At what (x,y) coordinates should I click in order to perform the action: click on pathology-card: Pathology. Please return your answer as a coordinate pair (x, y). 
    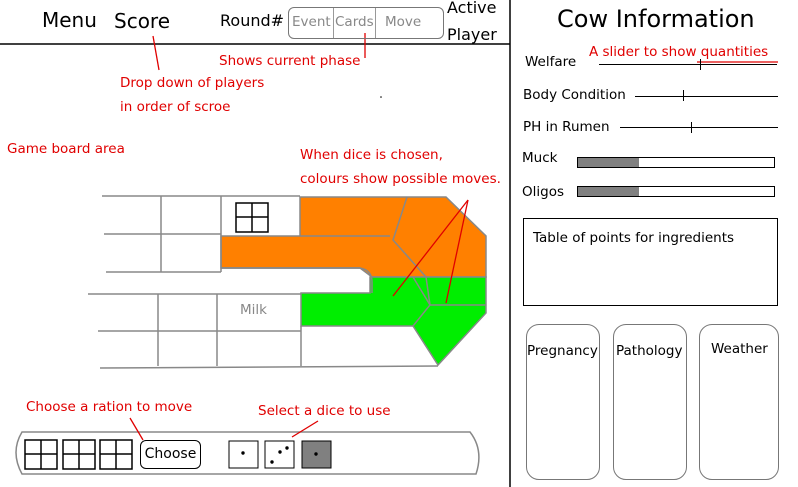
    Looking at the image, I should click on (650, 402).